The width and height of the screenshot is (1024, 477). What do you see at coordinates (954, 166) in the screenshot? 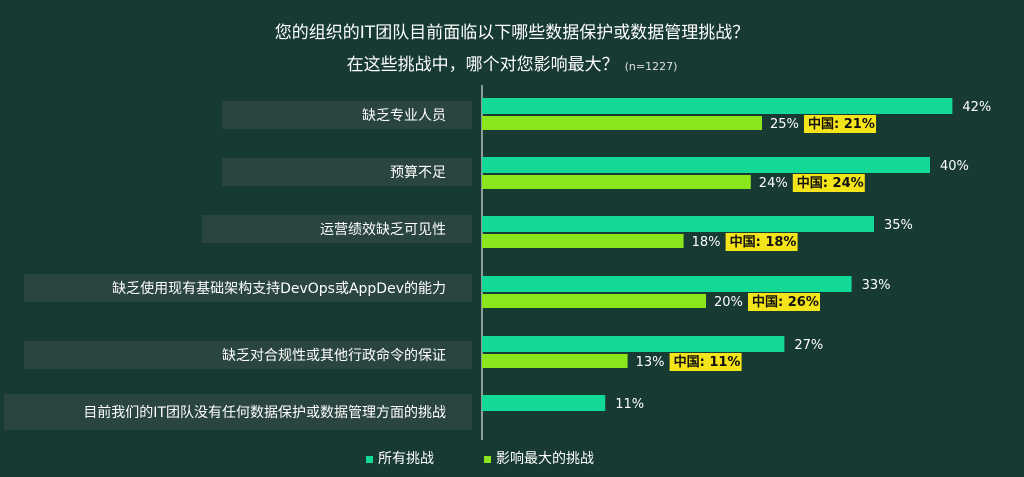
I see `value-label-all: 40%` at bounding box center [954, 166].